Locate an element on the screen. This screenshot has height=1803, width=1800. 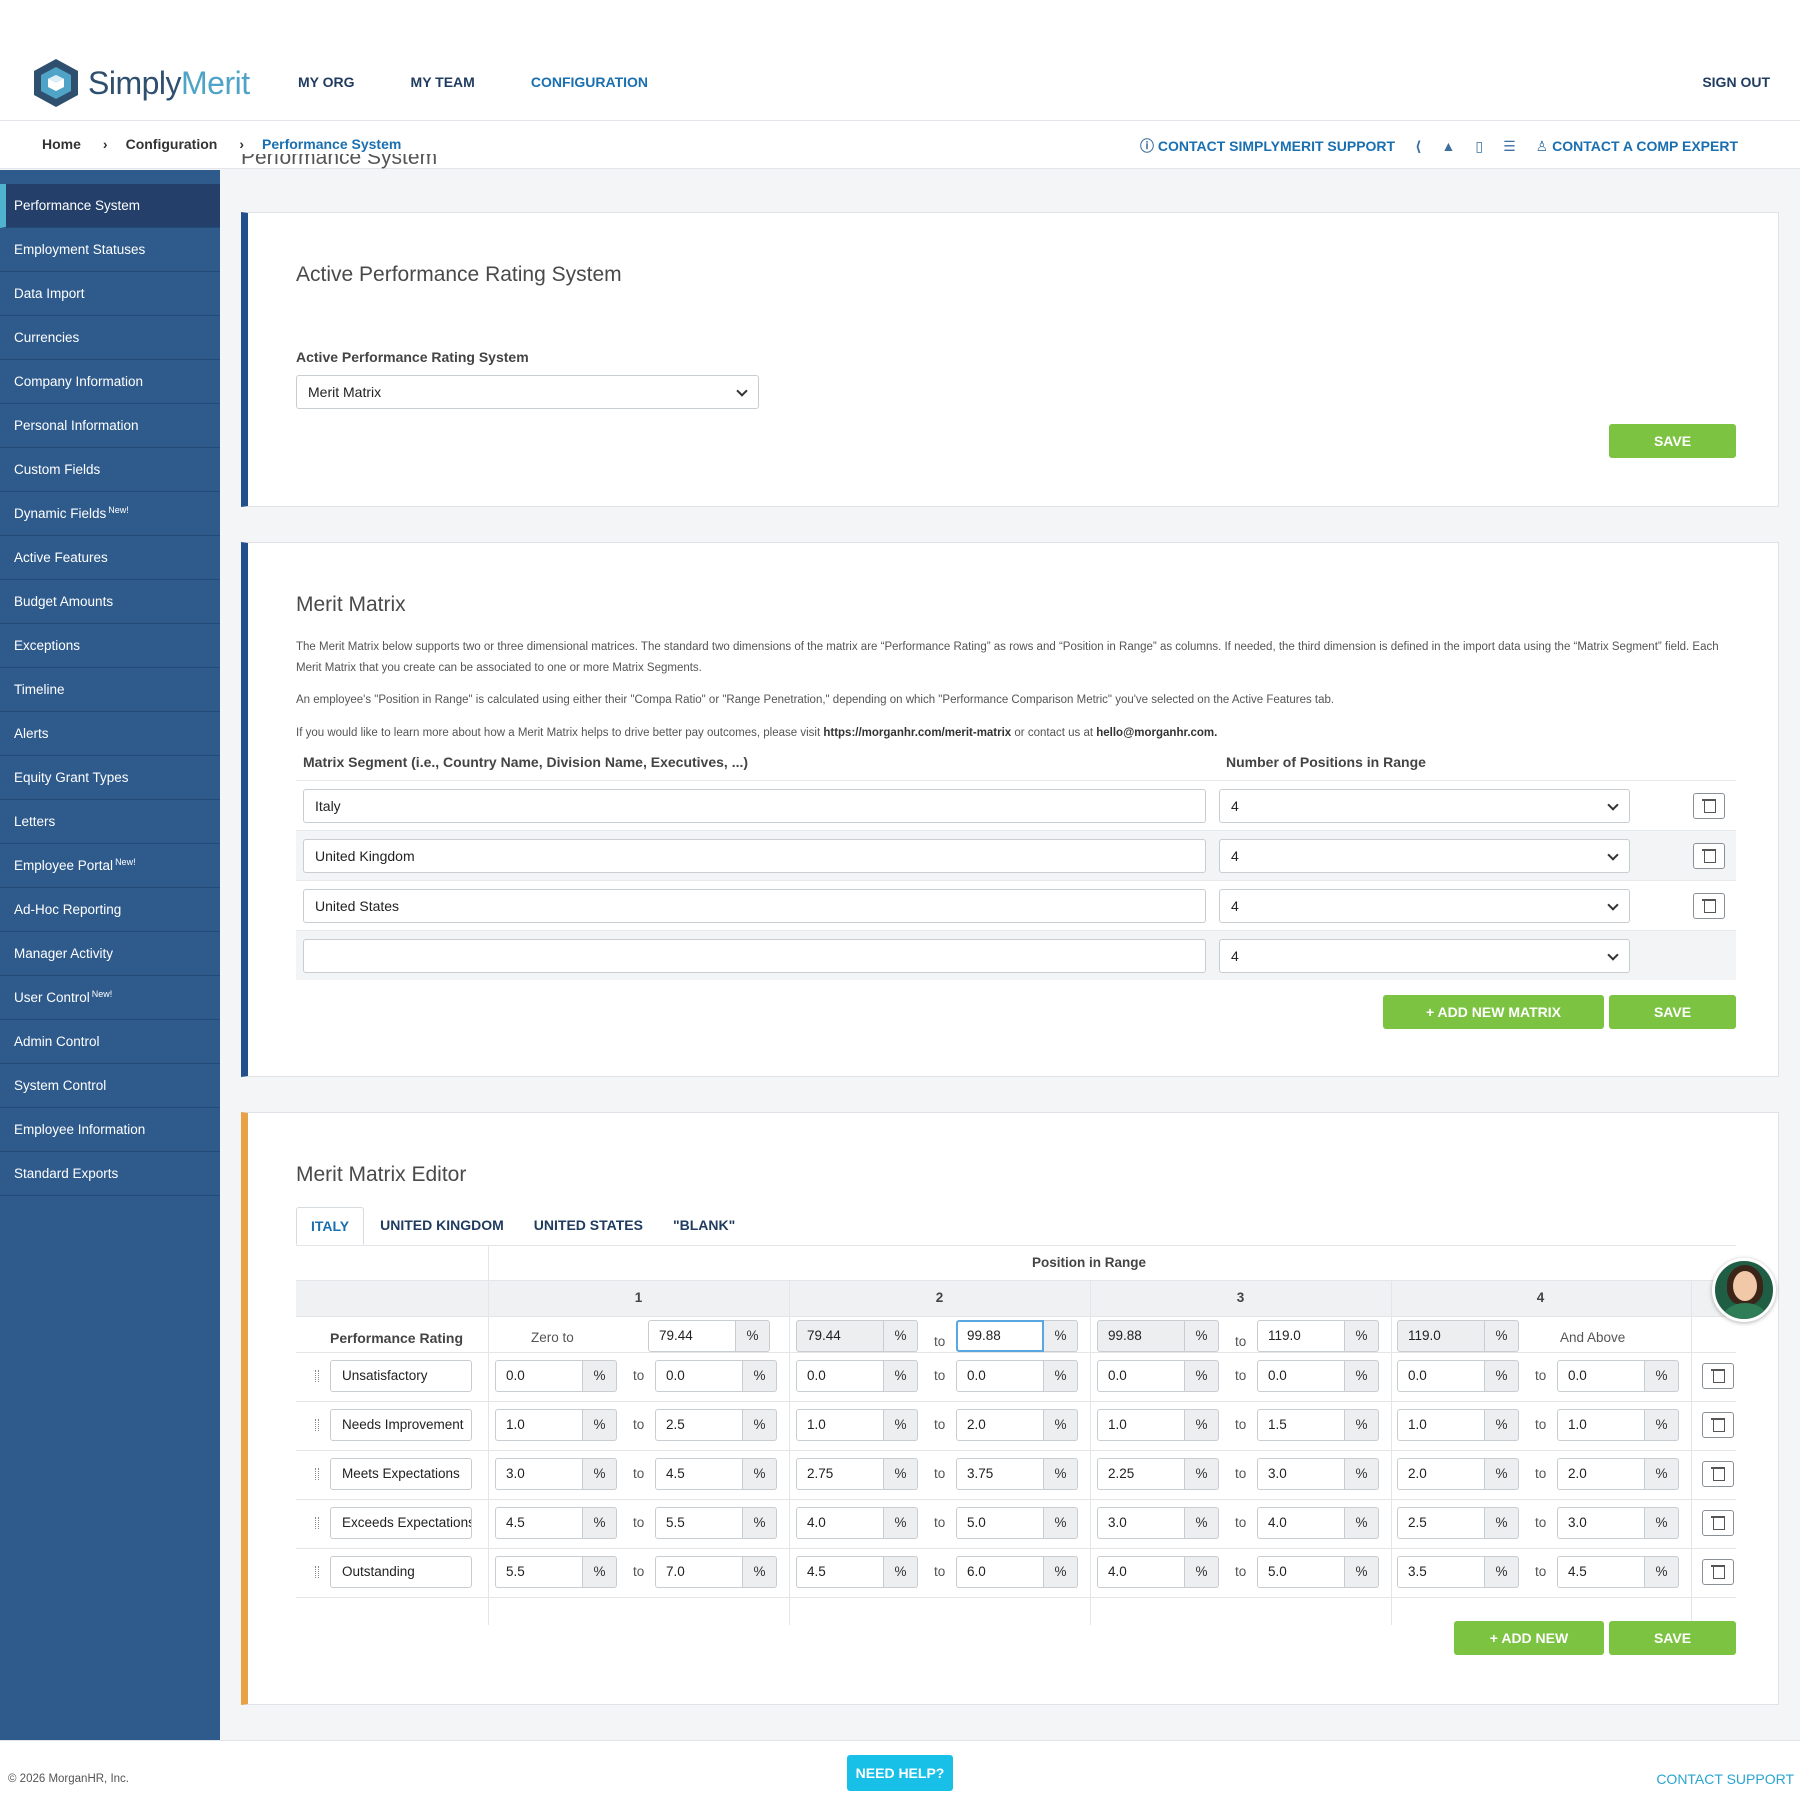
sidebar-item-ad-hoc-reporting: Ad-Hoc Reporting is located at coordinates (110, 910).